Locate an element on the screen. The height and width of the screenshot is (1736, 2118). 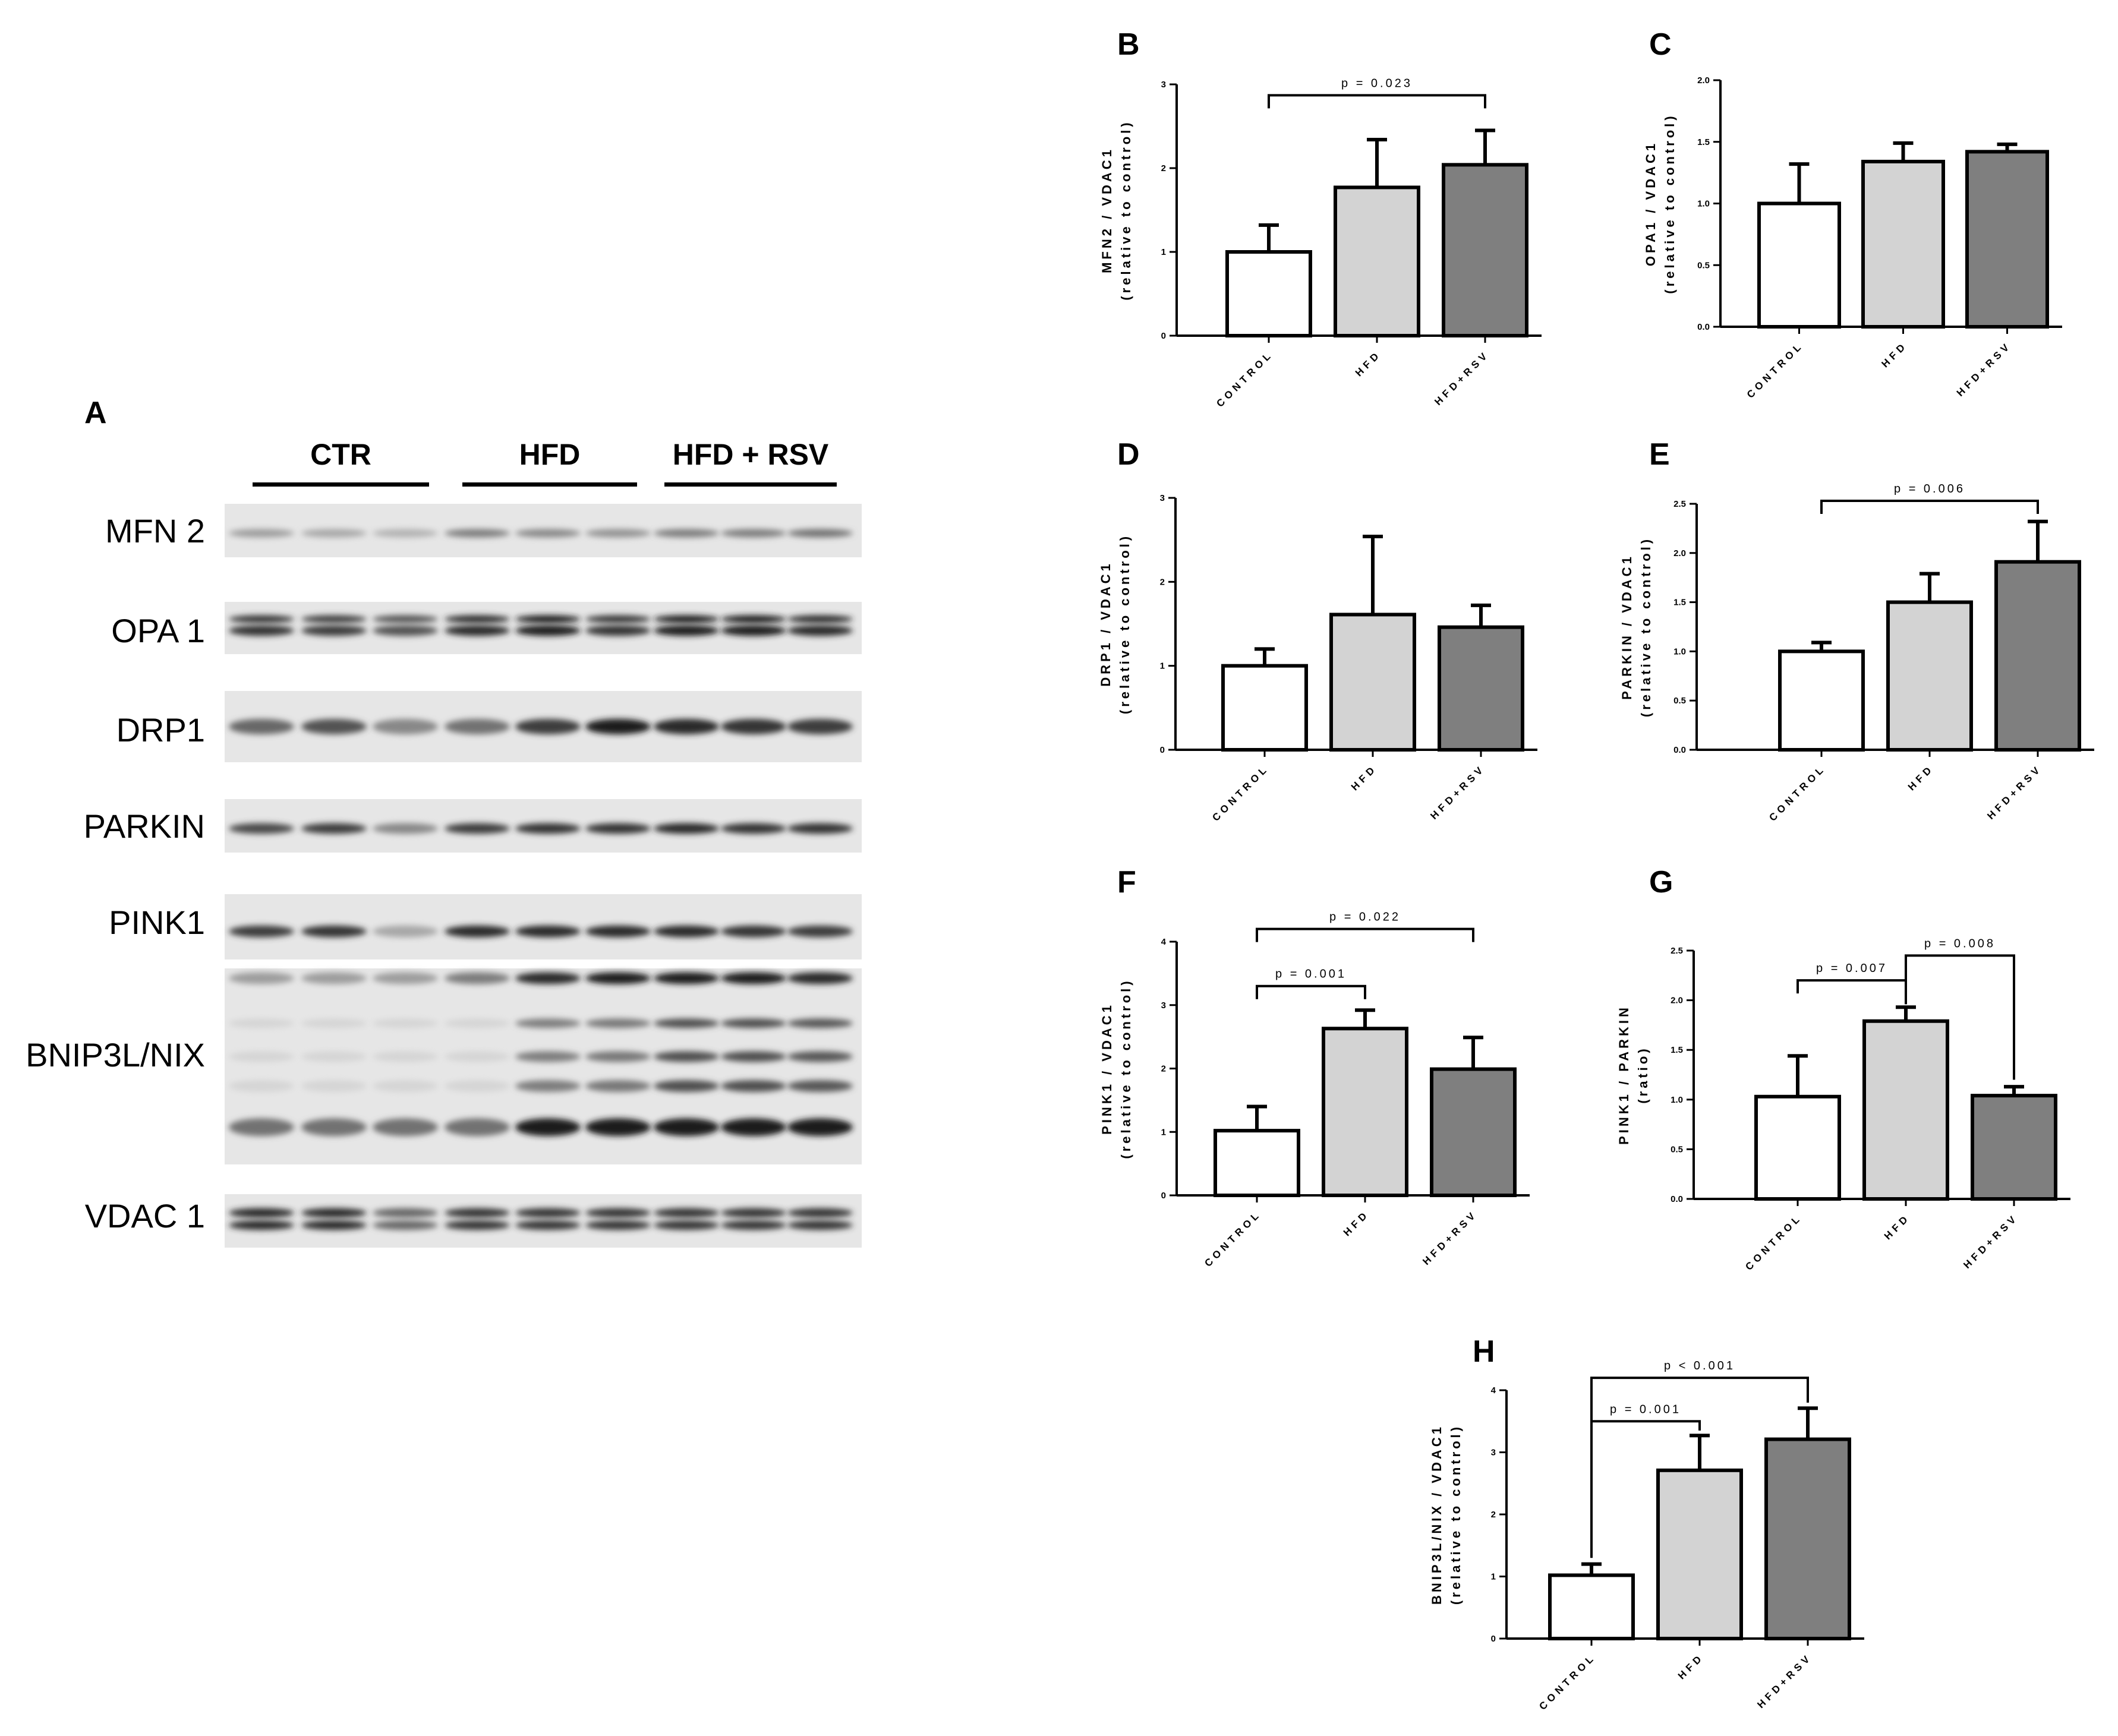
panel-letter: D is located at coordinates (1128, 454).